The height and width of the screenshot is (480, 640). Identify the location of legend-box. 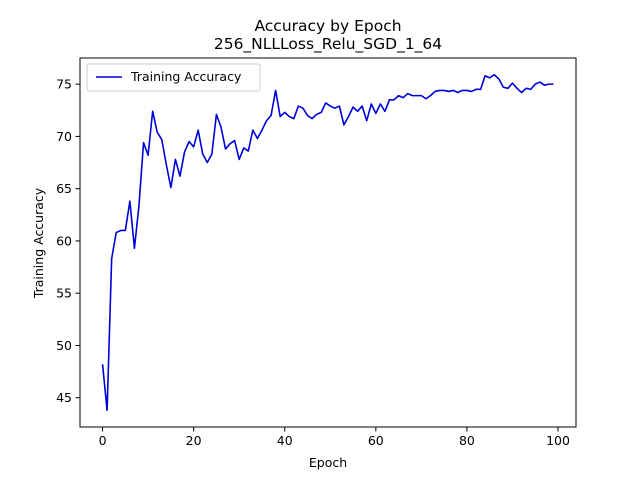
(173, 77).